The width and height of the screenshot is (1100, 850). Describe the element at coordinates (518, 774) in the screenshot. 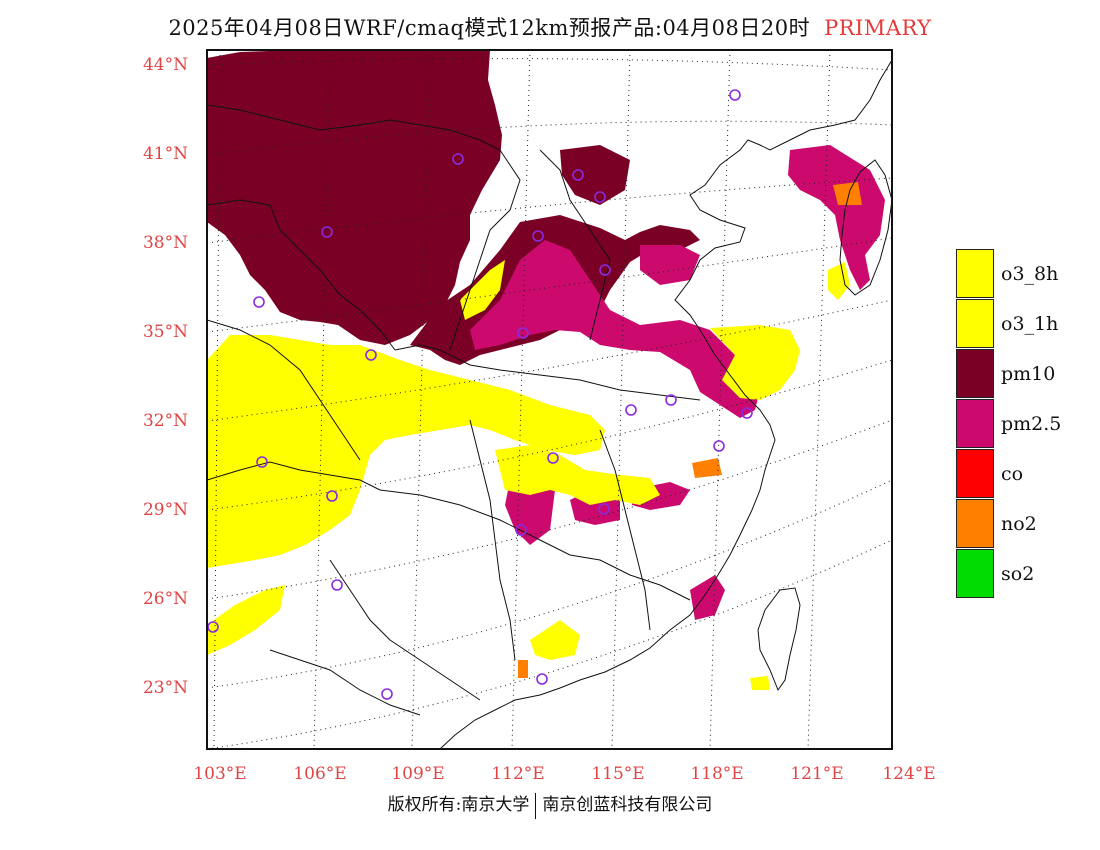

I see `lon-label-112: 112°E` at that location.